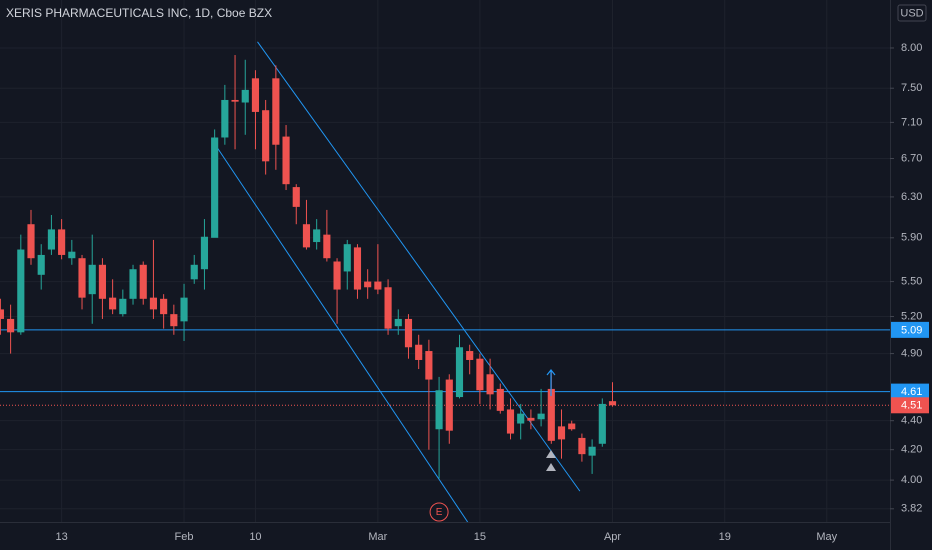 Image resolution: width=932 pixels, height=550 pixels. I want to click on event-marker, so click(439, 512).